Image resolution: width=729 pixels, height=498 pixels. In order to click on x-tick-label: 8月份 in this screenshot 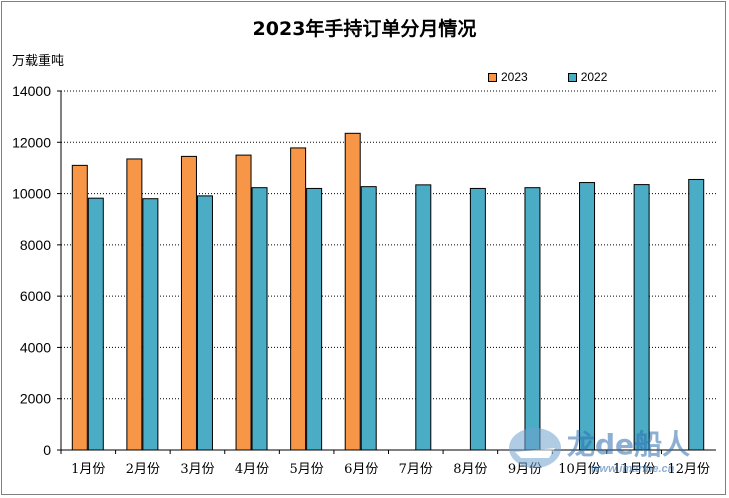, I will do `click(470, 469)`.